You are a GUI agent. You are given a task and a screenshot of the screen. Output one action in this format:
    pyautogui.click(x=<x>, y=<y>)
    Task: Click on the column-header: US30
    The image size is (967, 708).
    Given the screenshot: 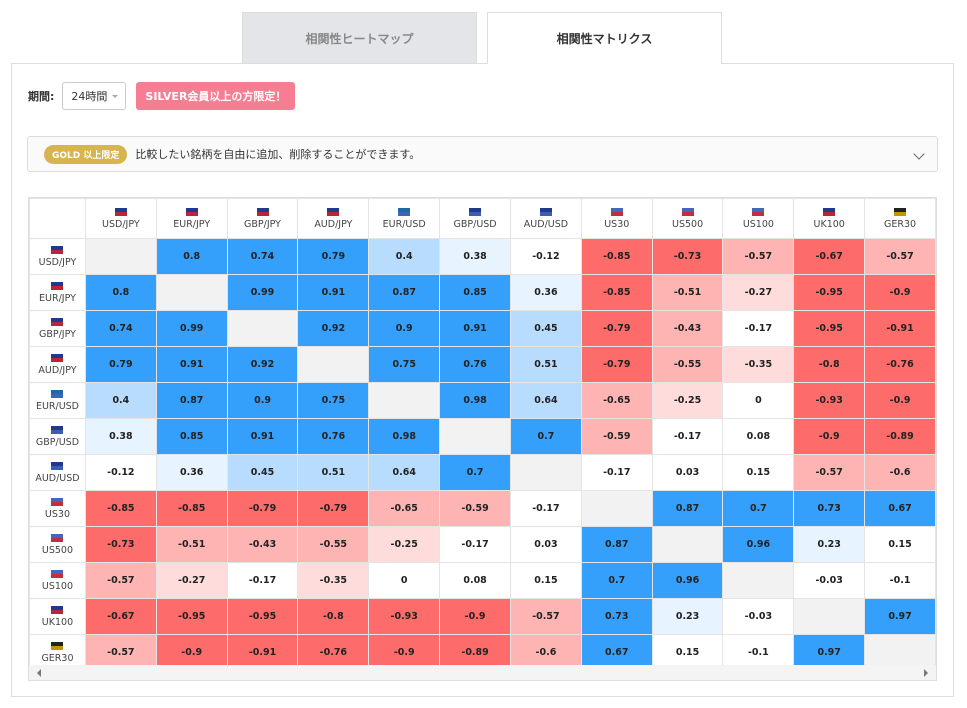 What is the action you would take?
    pyautogui.click(x=616, y=218)
    